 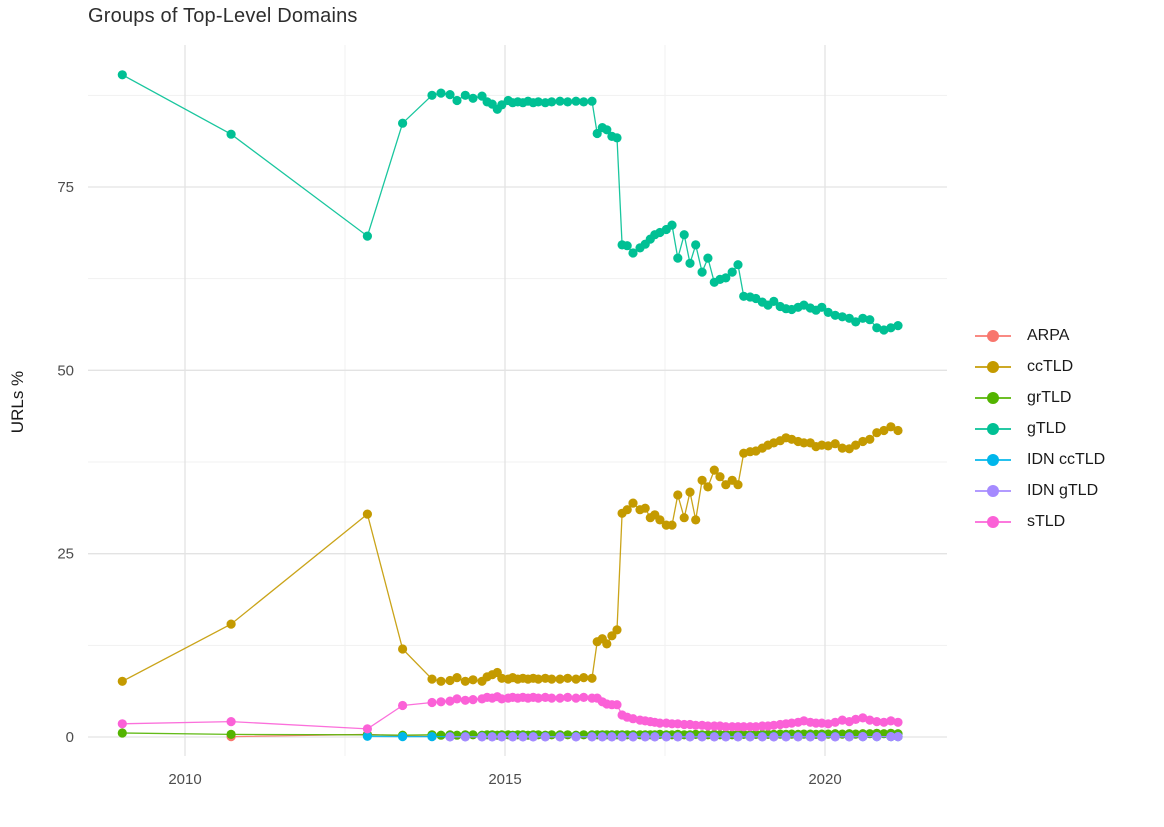 What do you see at coordinates (223, 16) in the screenshot?
I see `chart-title: Groups of Top-Level Domains` at bounding box center [223, 16].